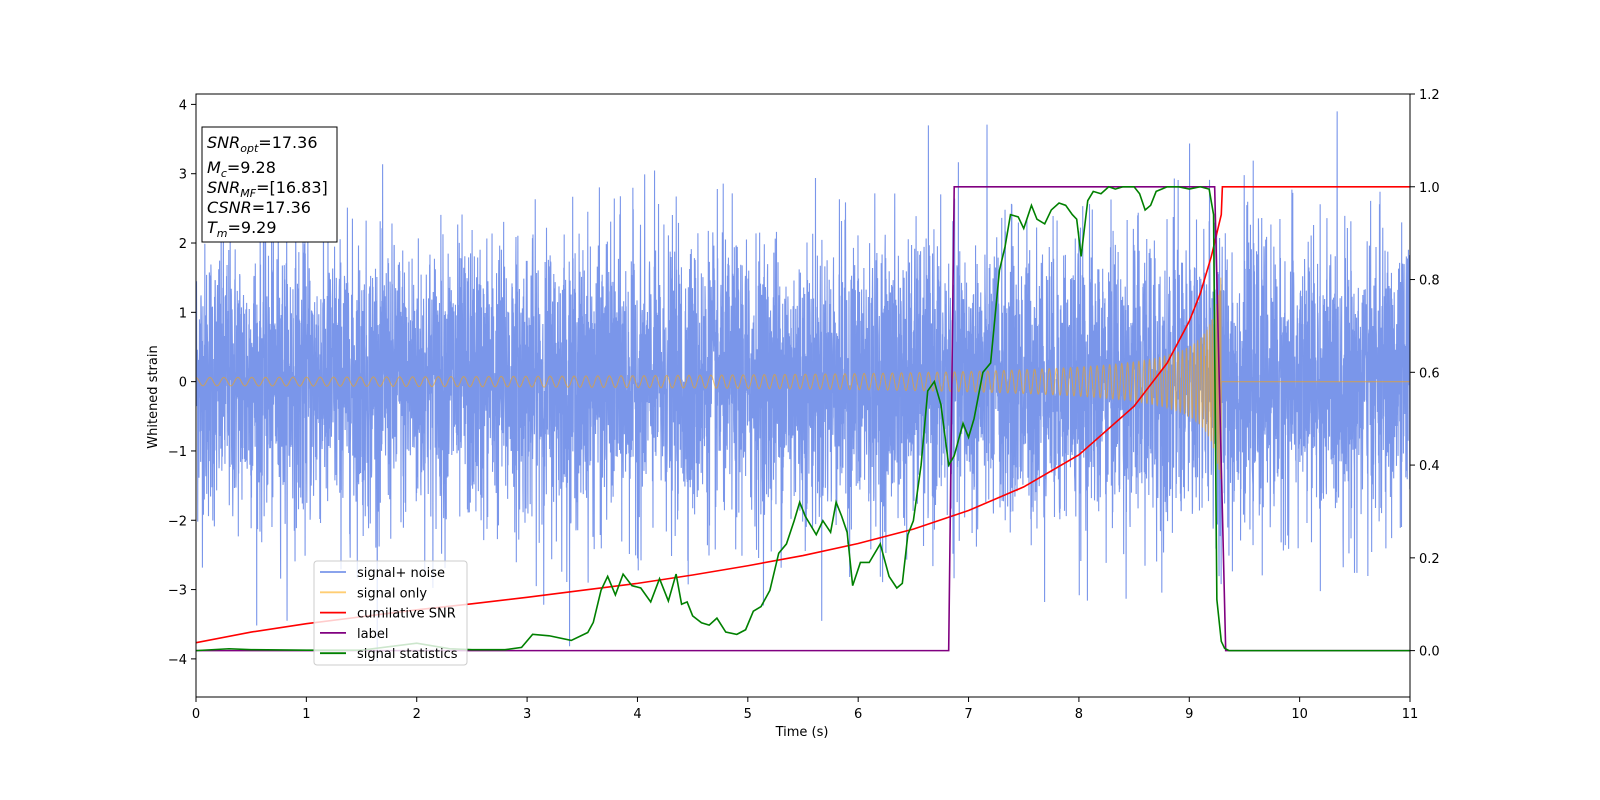 This screenshot has width=1600, height=800. What do you see at coordinates (401, 573) in the screenshot?
I see `legend-label: signal+ noise` at bounding box center [401, 573].